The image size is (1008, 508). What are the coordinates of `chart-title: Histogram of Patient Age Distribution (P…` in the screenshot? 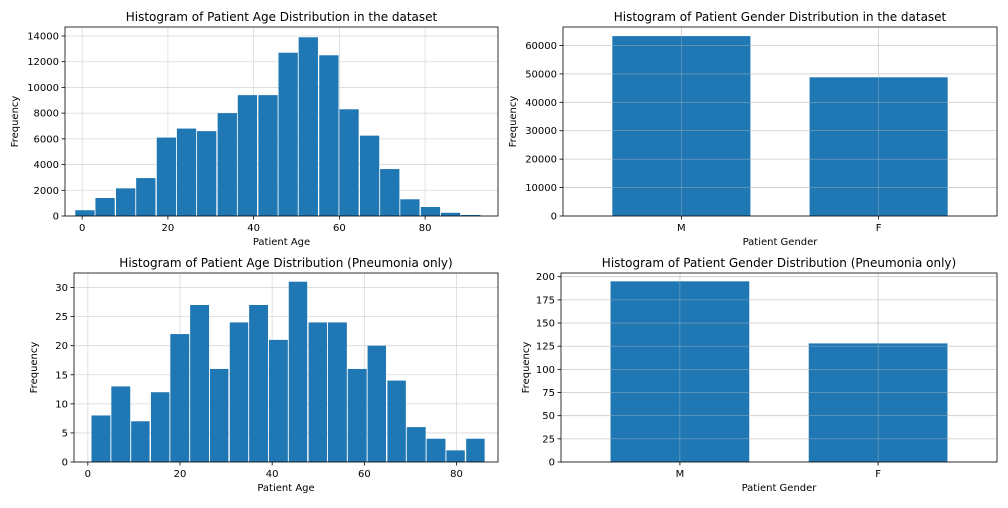 It's located at (285, 263).